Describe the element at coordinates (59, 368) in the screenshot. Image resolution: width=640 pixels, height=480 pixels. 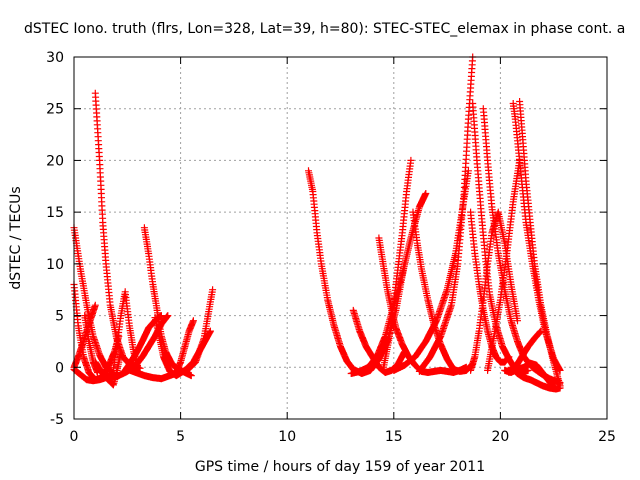
I see `y-tick-label: 0` at that location.